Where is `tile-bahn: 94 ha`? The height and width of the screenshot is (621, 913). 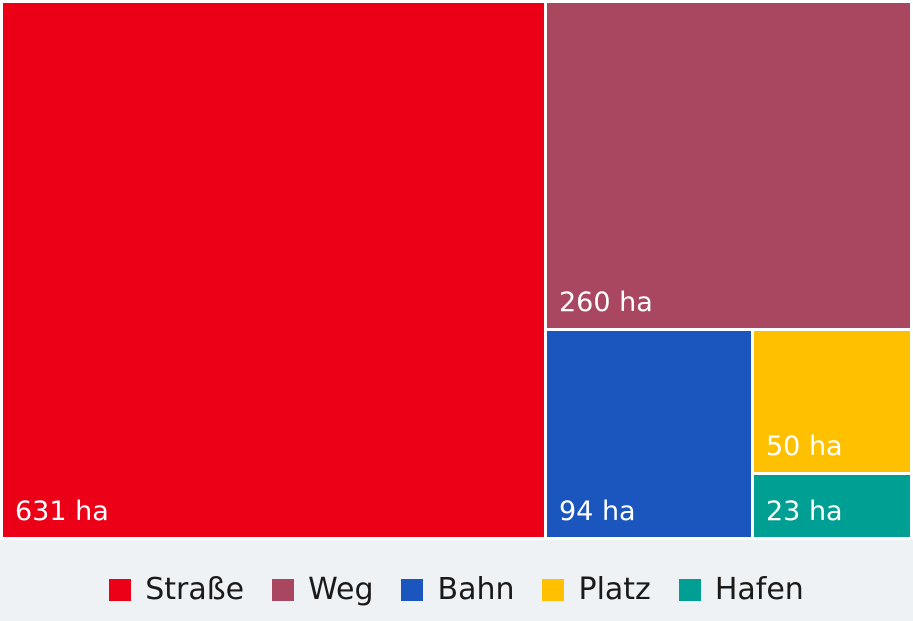
tile-bahn: 94 ha is located at coordinates (649, 434).